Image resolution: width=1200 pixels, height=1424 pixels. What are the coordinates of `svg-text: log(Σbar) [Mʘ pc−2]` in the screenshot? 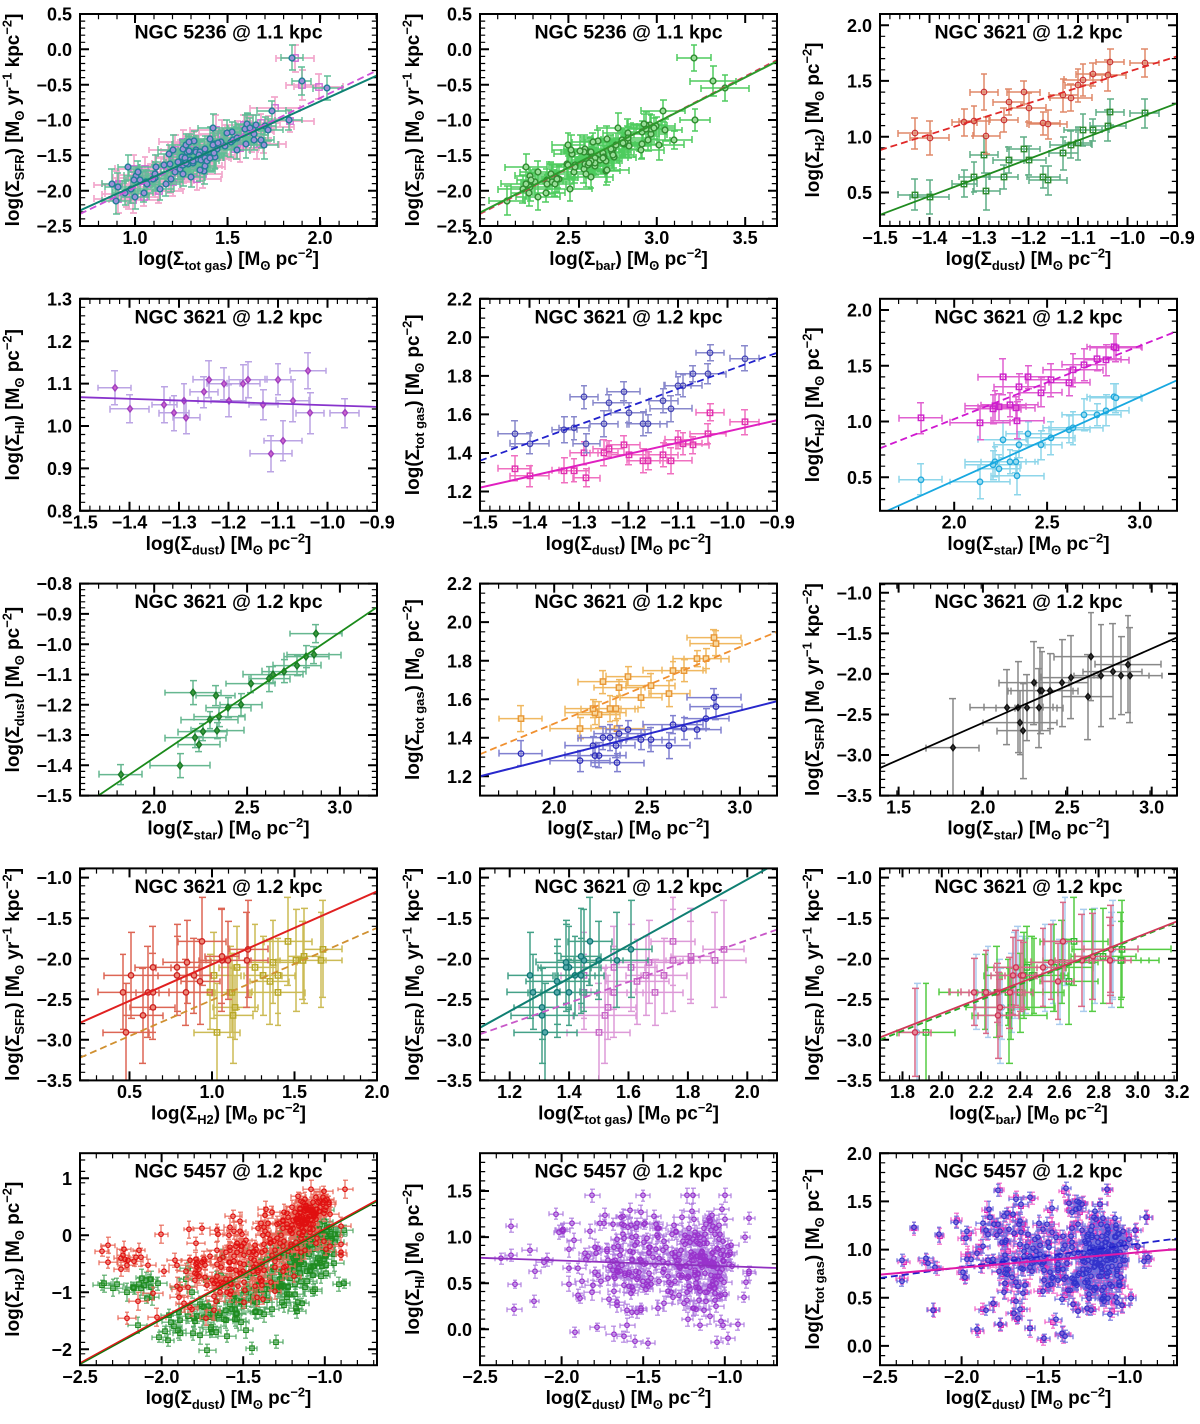 It's located at (628, 259).